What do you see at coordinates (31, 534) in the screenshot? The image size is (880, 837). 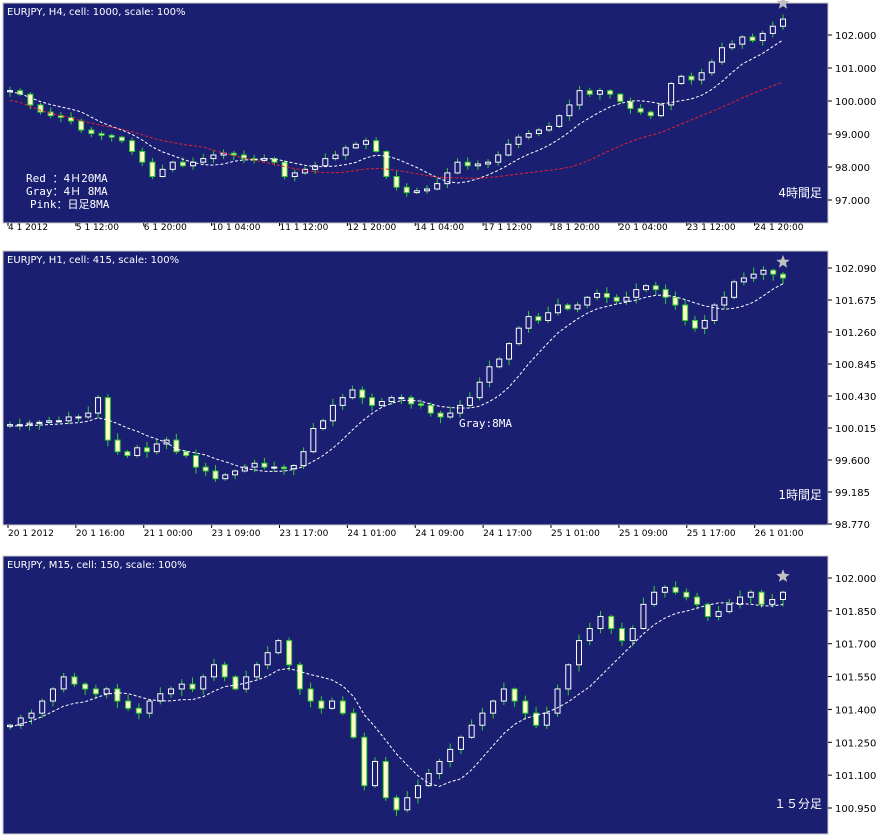 I see `x-tick-label: 20 1 2012` at bounding box center [31, 534].